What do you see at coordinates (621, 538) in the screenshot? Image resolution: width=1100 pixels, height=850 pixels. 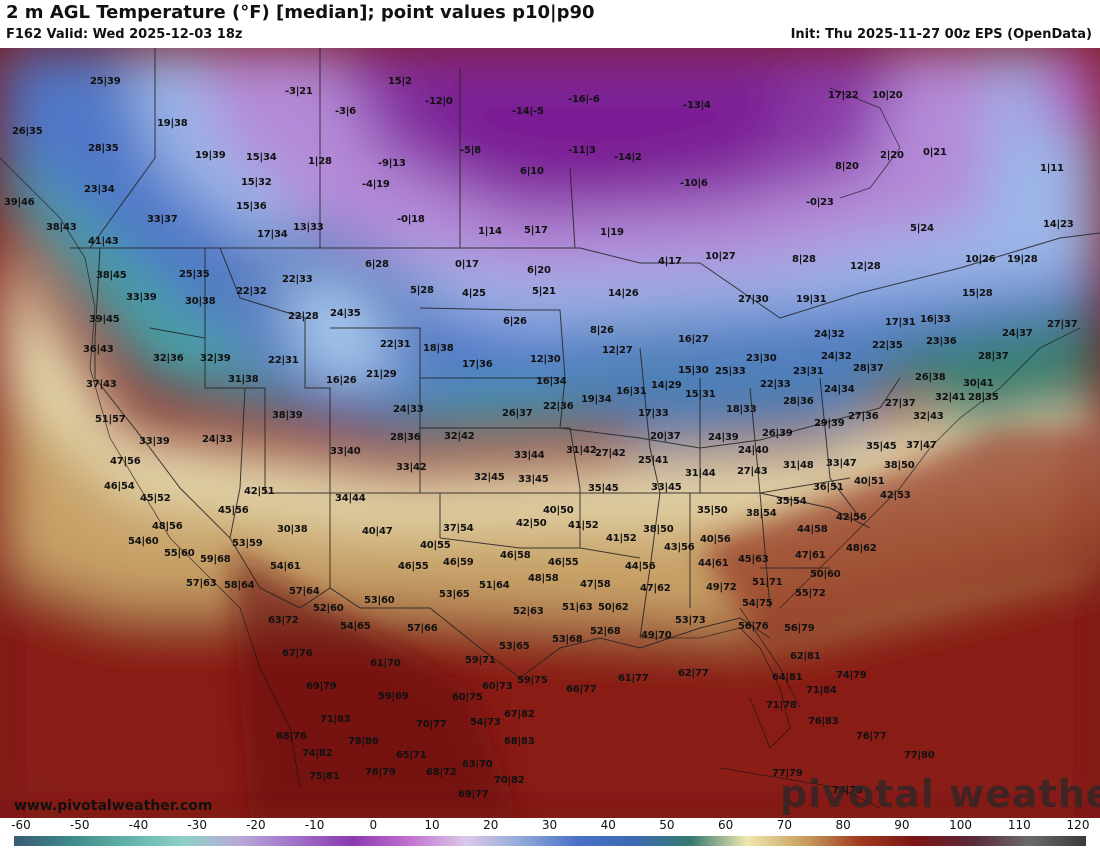 I see `point-value: 41|52` at bounding box center [621, 538].